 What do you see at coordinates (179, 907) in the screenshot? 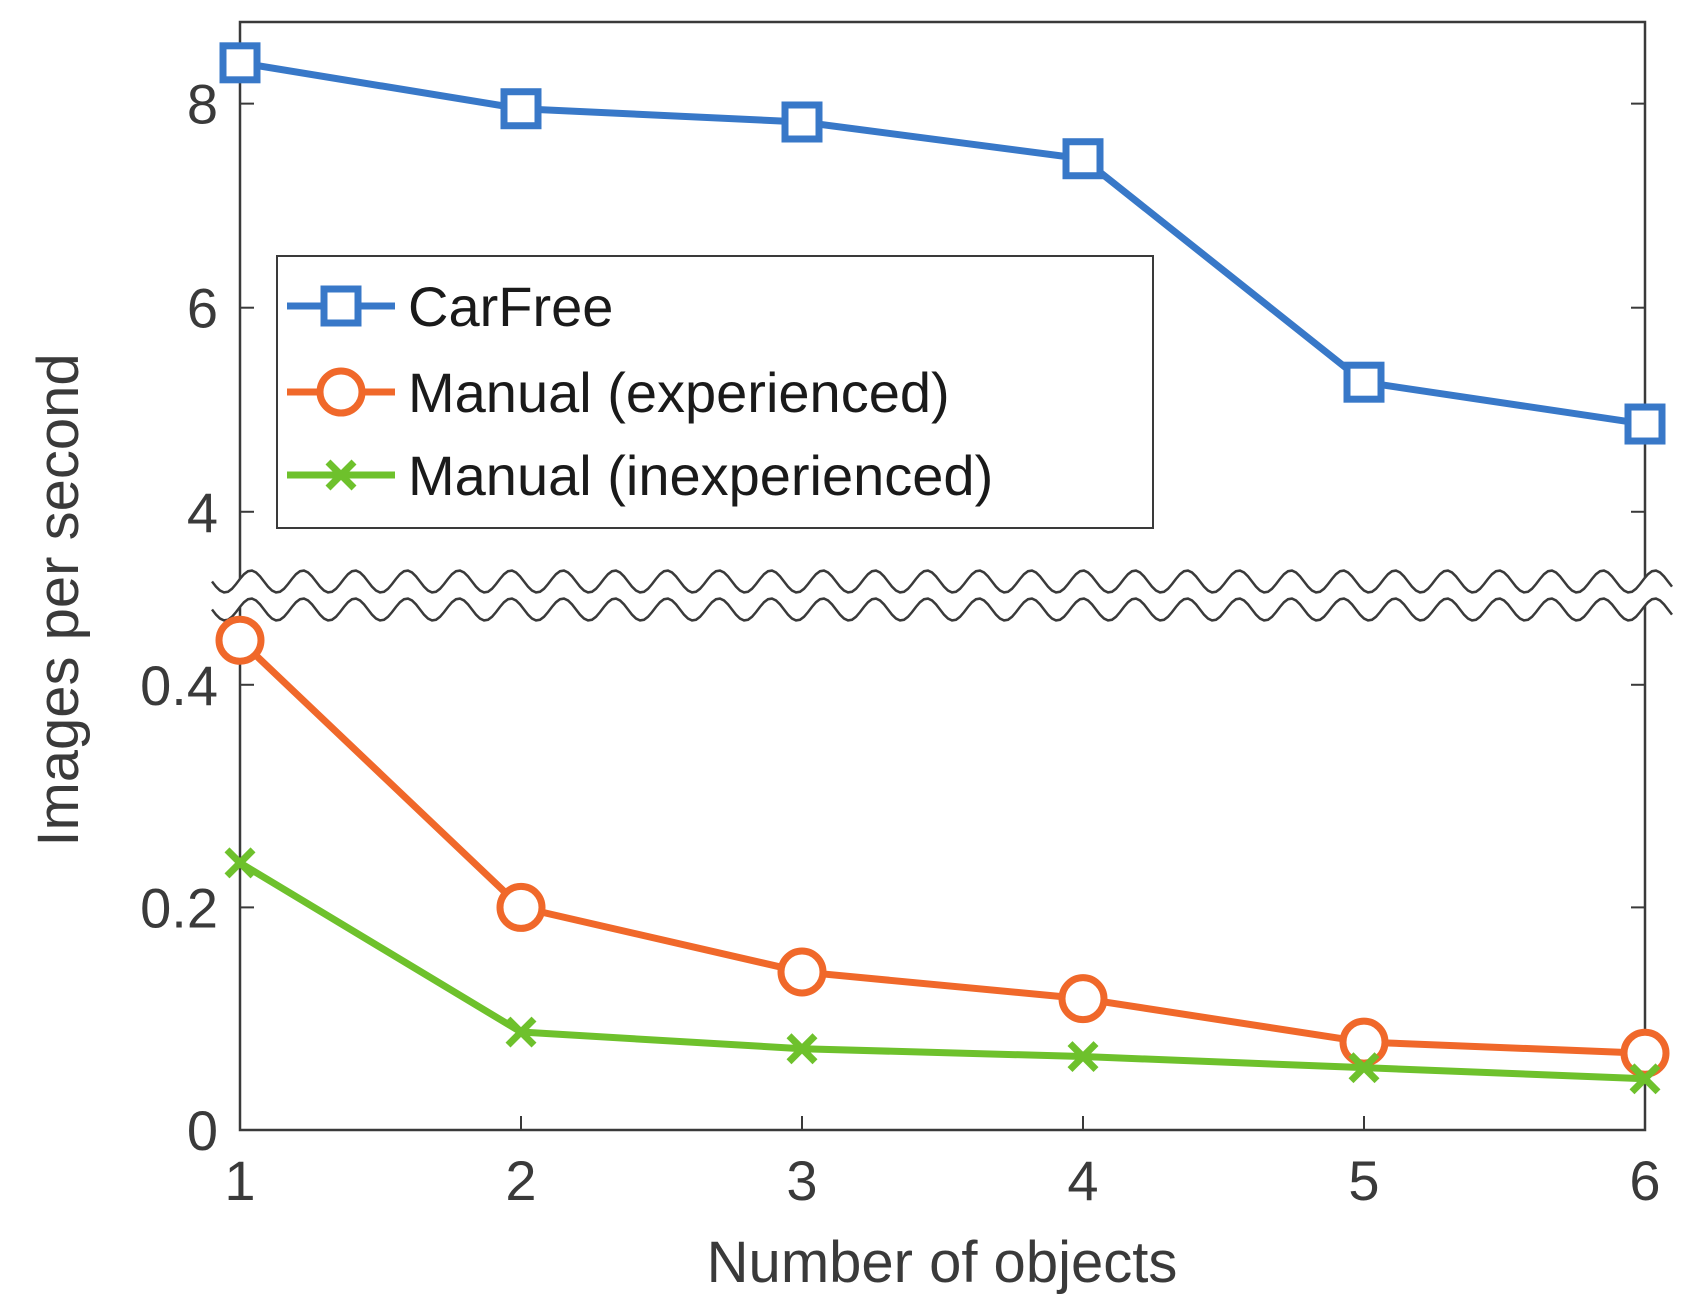
I see `y-tick-label: 0.2` at bounding box center [179, 907].